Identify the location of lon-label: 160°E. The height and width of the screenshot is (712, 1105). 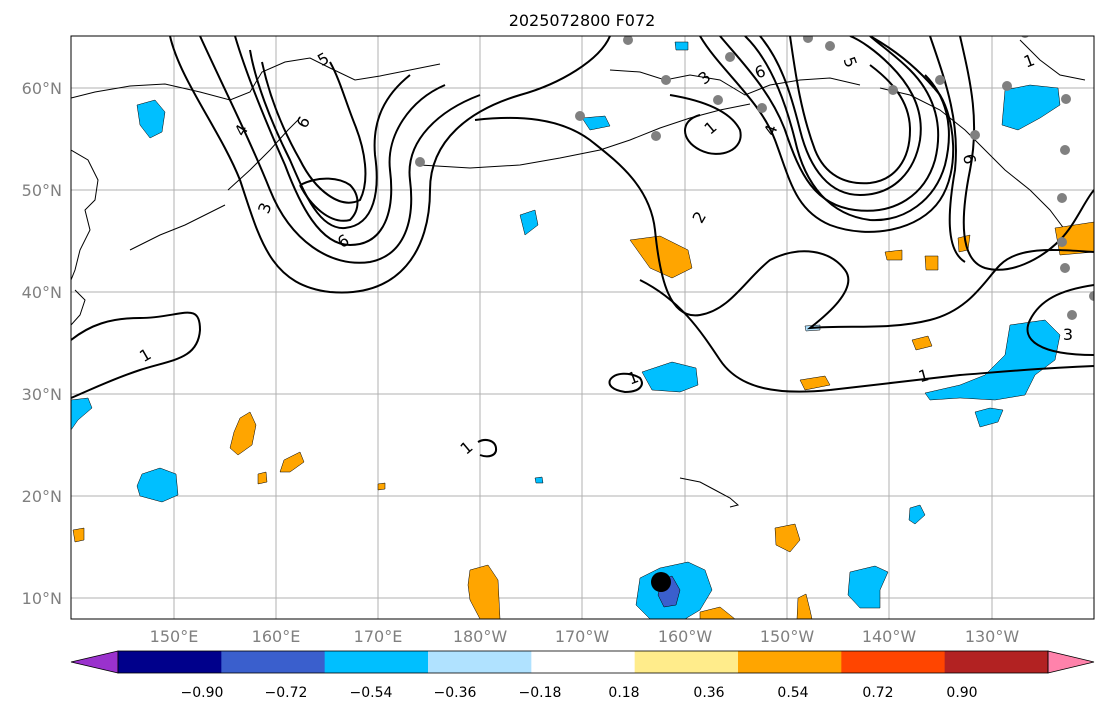
(276, 636).